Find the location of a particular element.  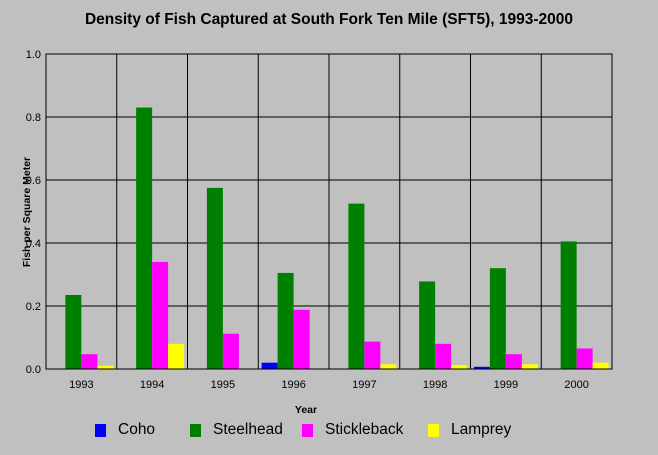

x-tick-label: 1994 is located at coordinates (152, 385).